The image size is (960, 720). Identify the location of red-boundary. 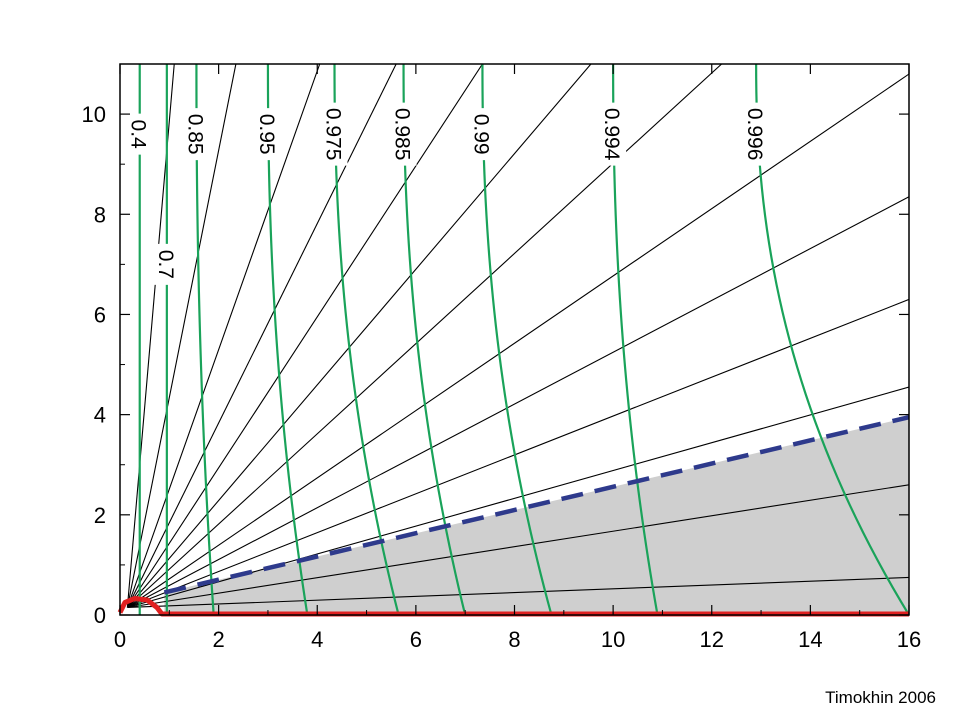
(513, 606).